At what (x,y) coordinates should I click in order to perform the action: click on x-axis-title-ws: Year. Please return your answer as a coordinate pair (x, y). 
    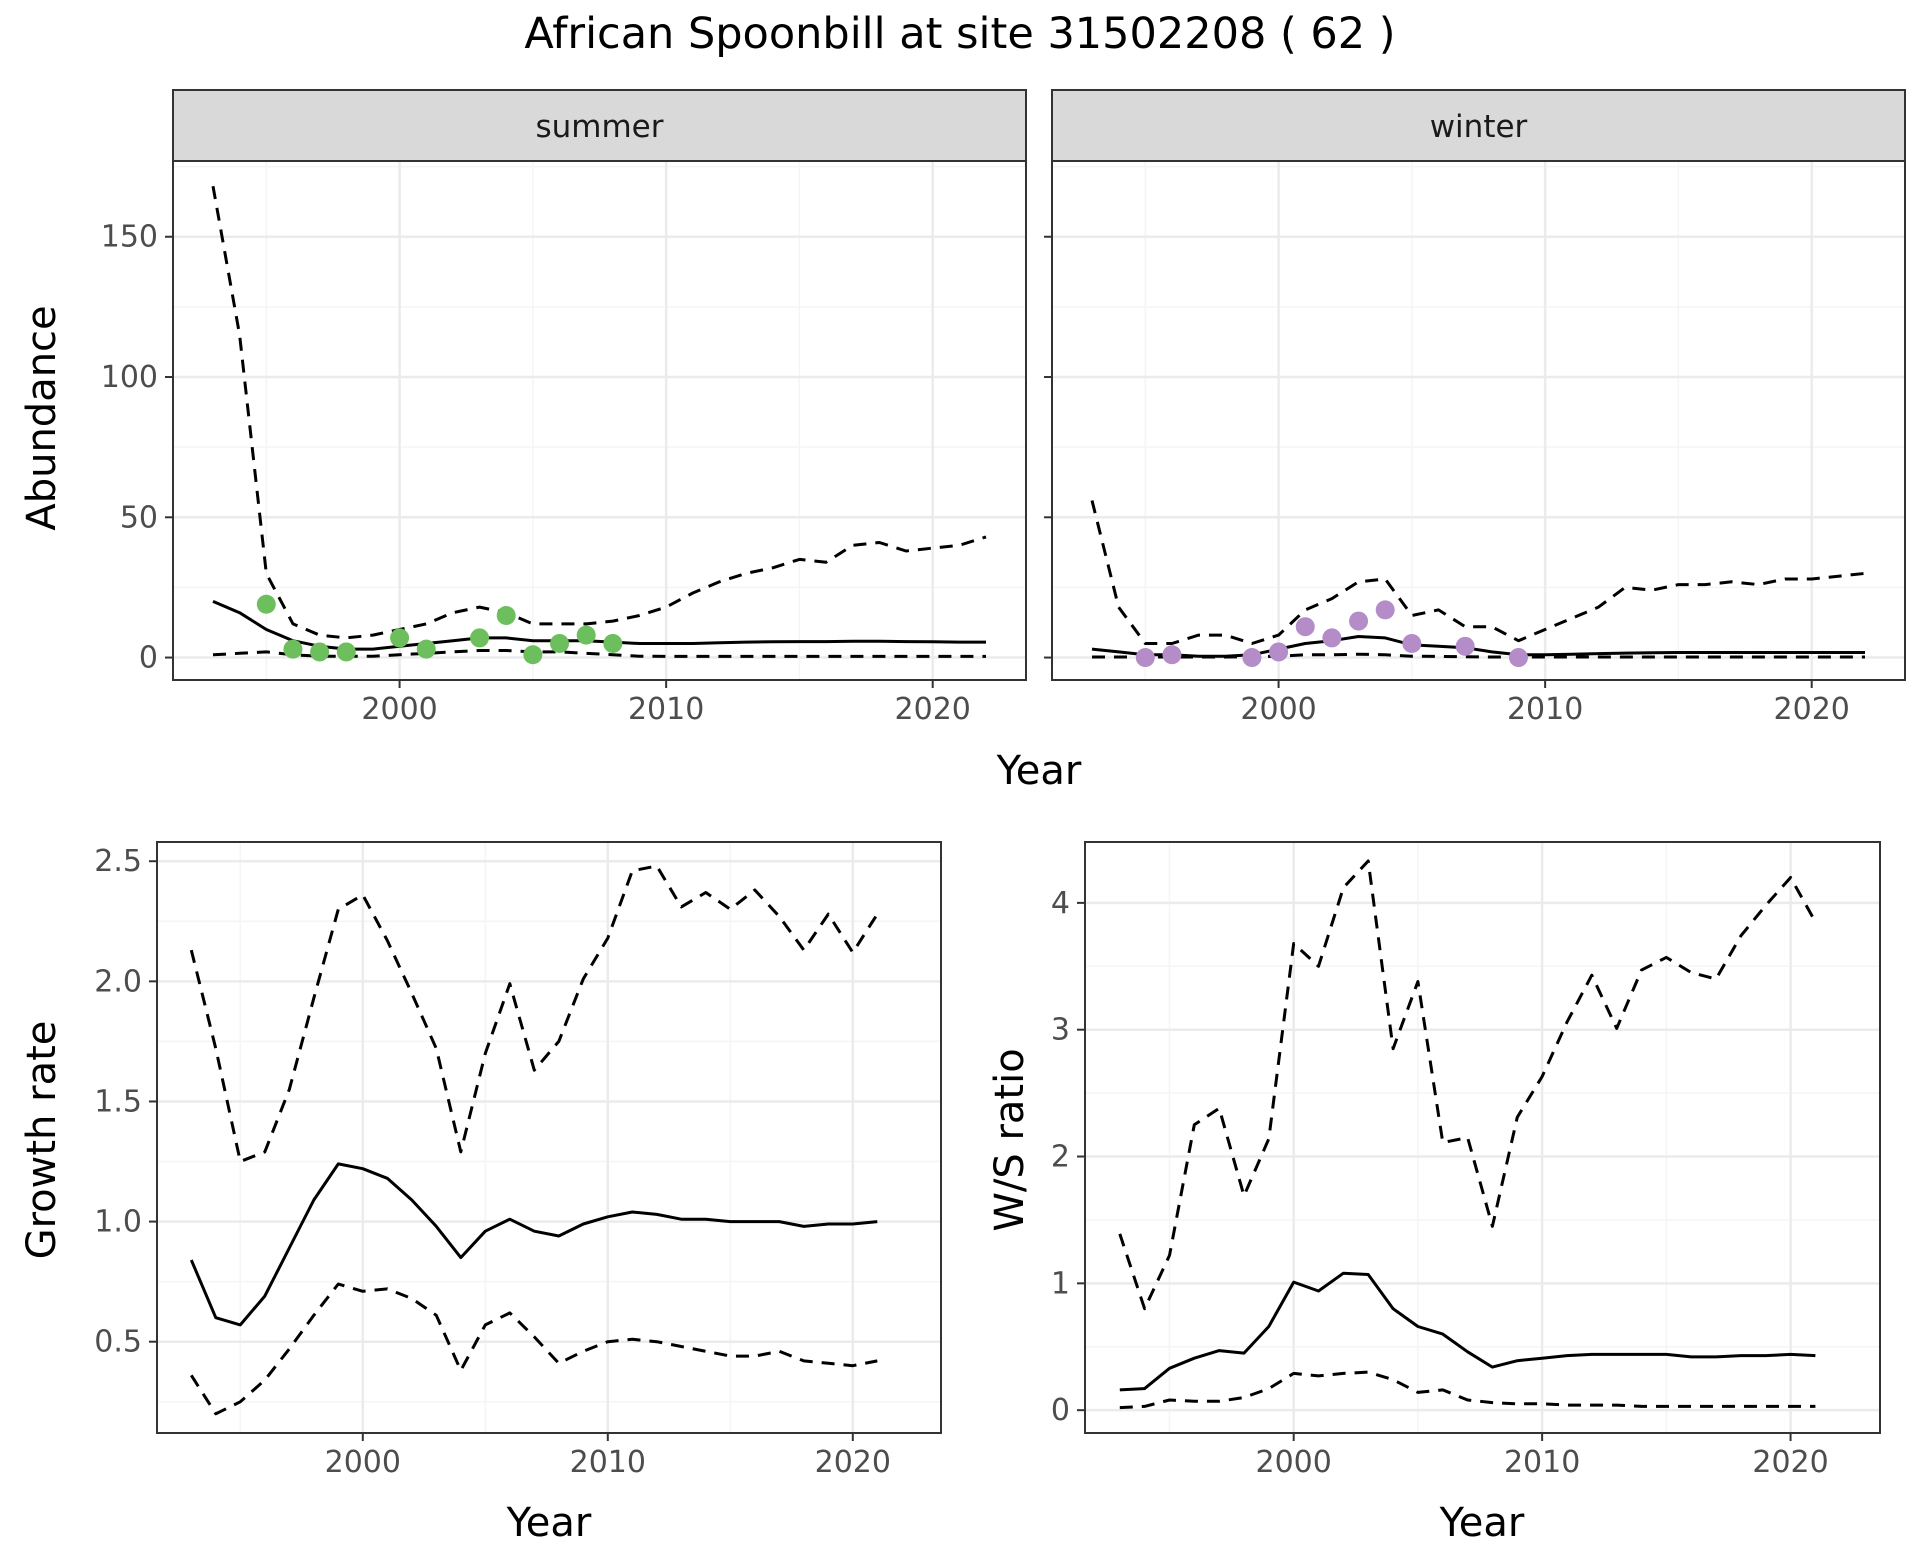
    Looking at the image, I should click on (1482, 1523).